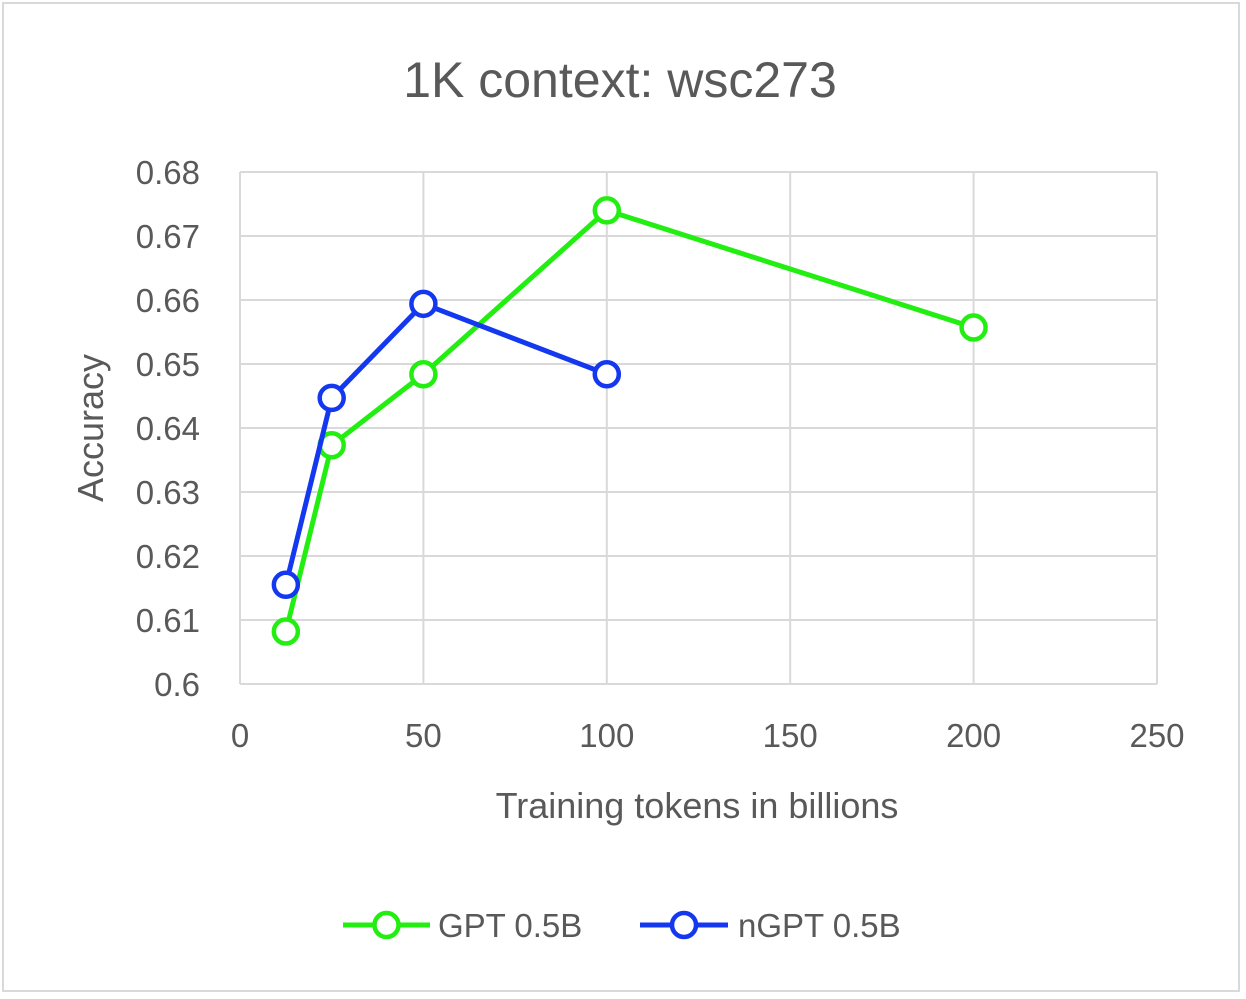 This screenshot has height=999, width=1246. What do you see at coordinates (606, 735) in the screenshot?
I see `x-tick-label: 100` at bounding box center [606, 735].